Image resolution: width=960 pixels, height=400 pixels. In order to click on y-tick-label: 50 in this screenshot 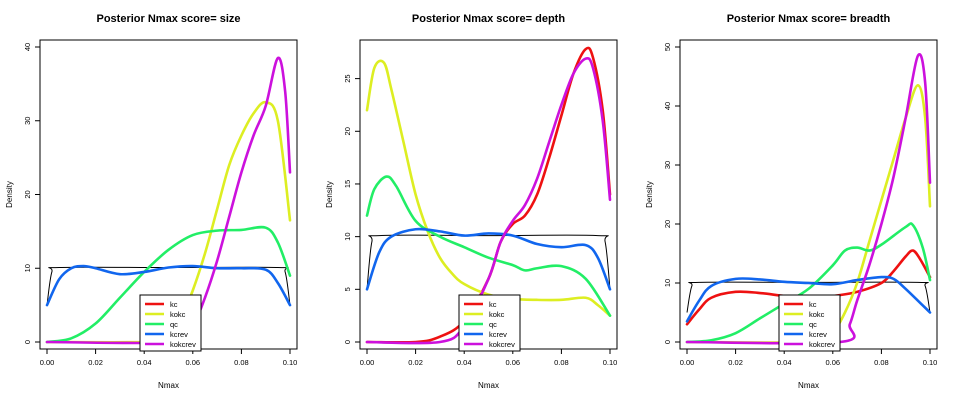, I will do `click(667, 47)`.